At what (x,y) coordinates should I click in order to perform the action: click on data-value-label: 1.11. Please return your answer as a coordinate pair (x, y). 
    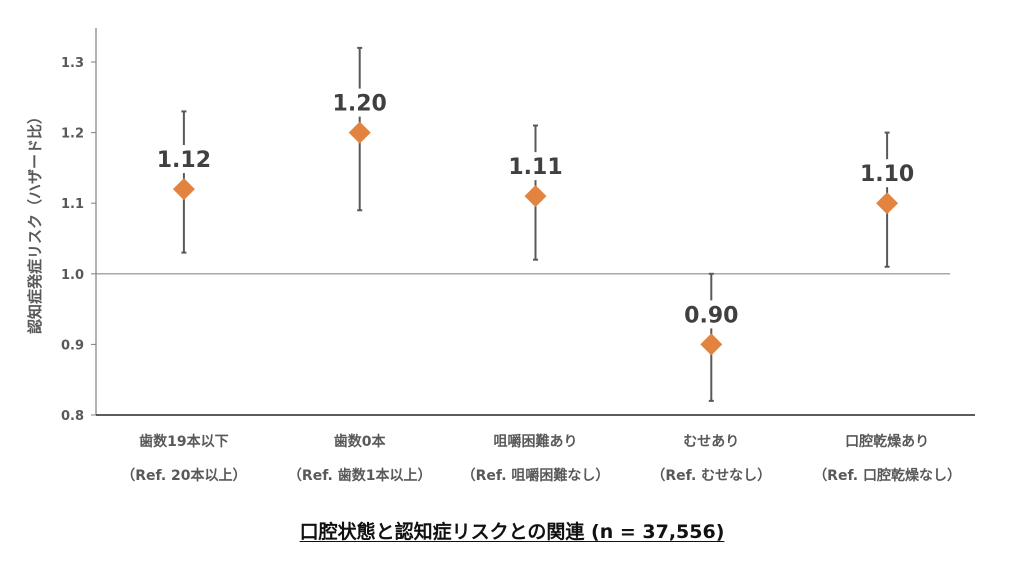
    Looking at the image, I should click on (535, 167).